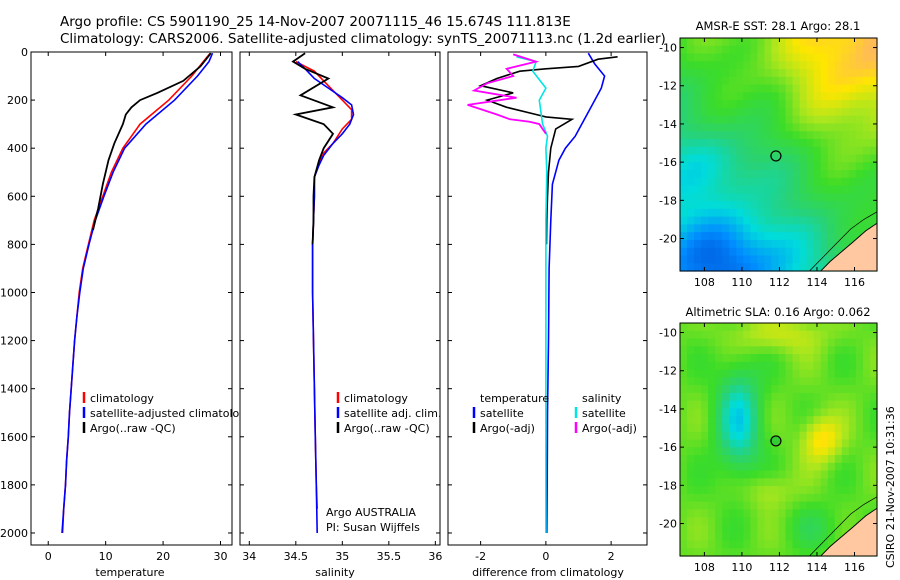 The width and height of the screenshot is (900, 580). Describe the element at coordinates (779, 282) in the screenshot. I see `x-tick-label: 112` at that location.